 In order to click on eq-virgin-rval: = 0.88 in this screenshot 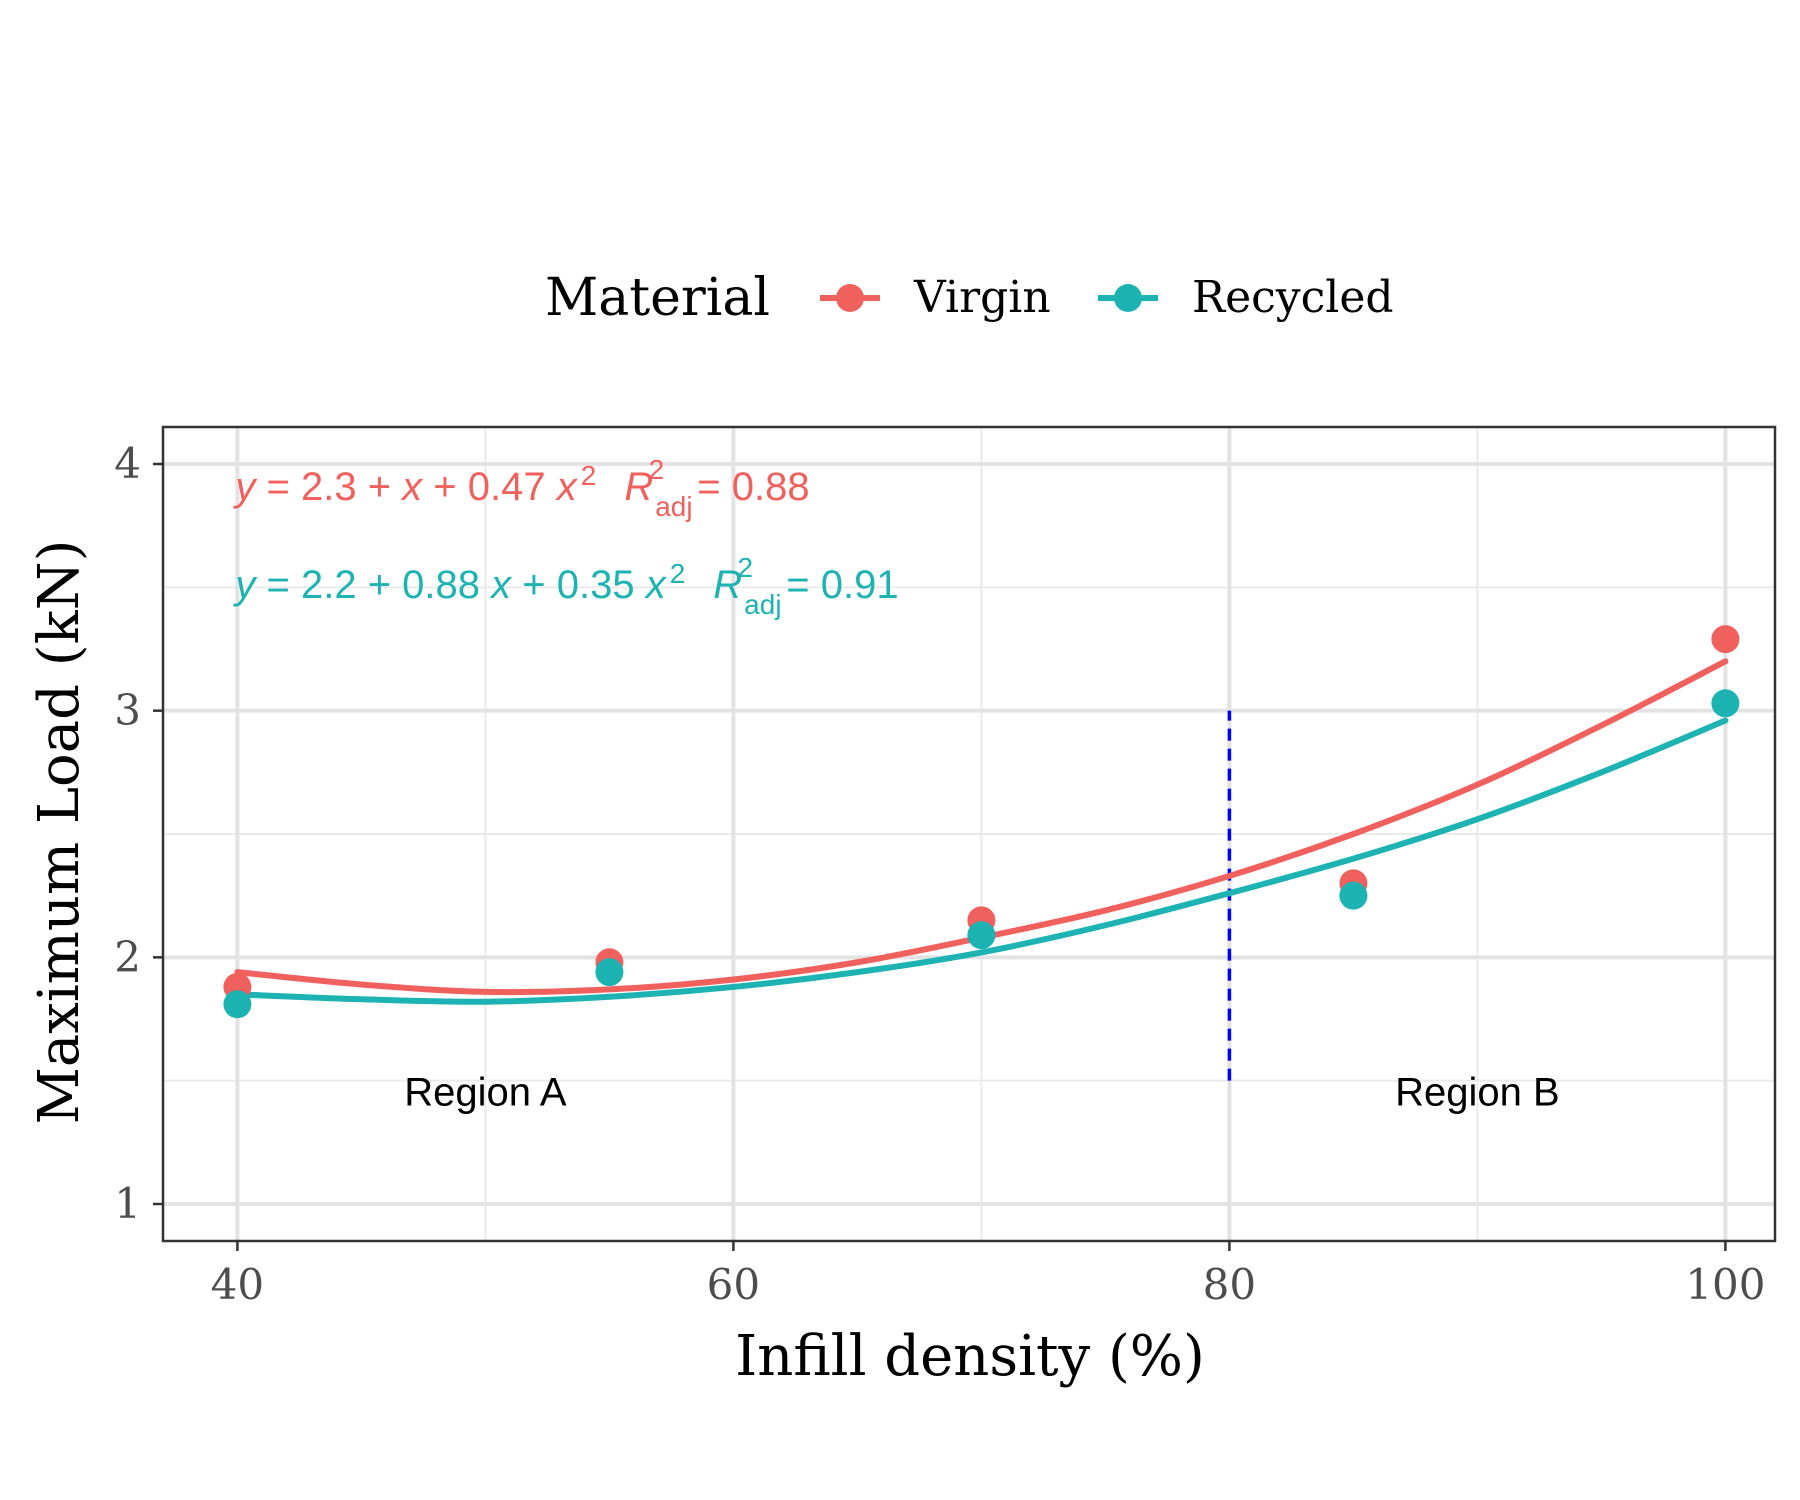, I will do `click(747, 487)`.